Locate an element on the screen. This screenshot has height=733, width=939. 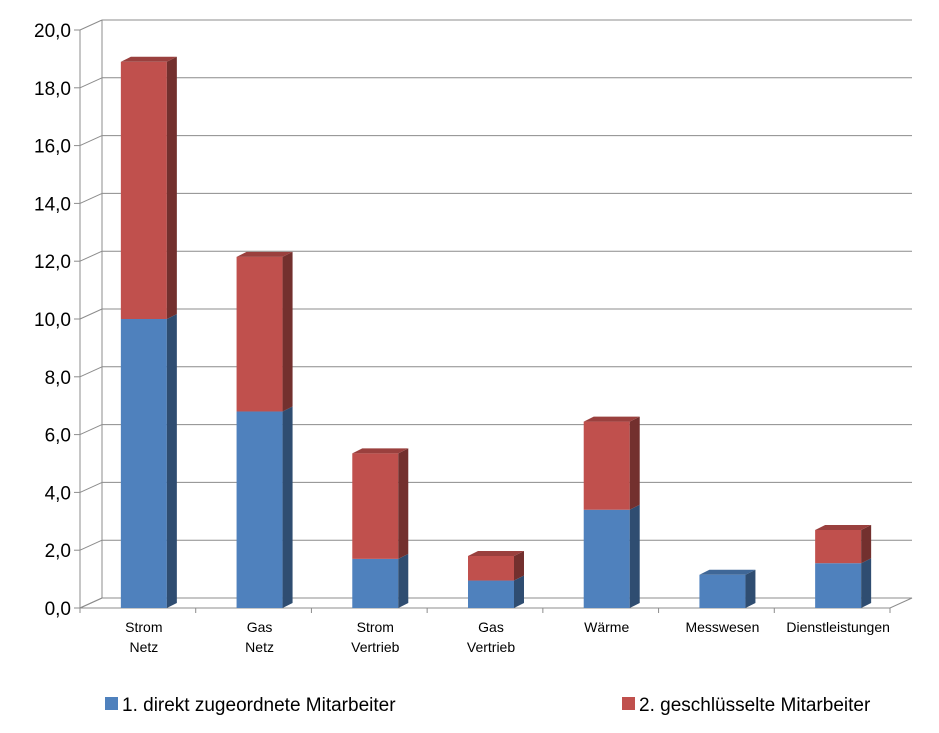
x-tick-label: Gas Netz is located at coordinates (259, 637).